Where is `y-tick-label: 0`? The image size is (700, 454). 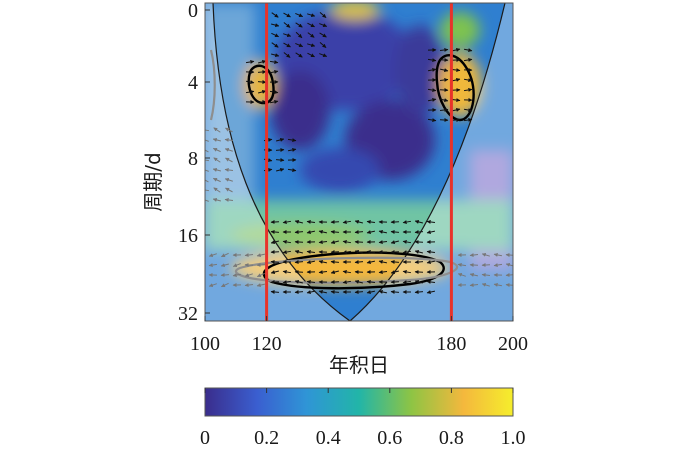
y-tick-label: 0 is located at coordinates (193, 11).